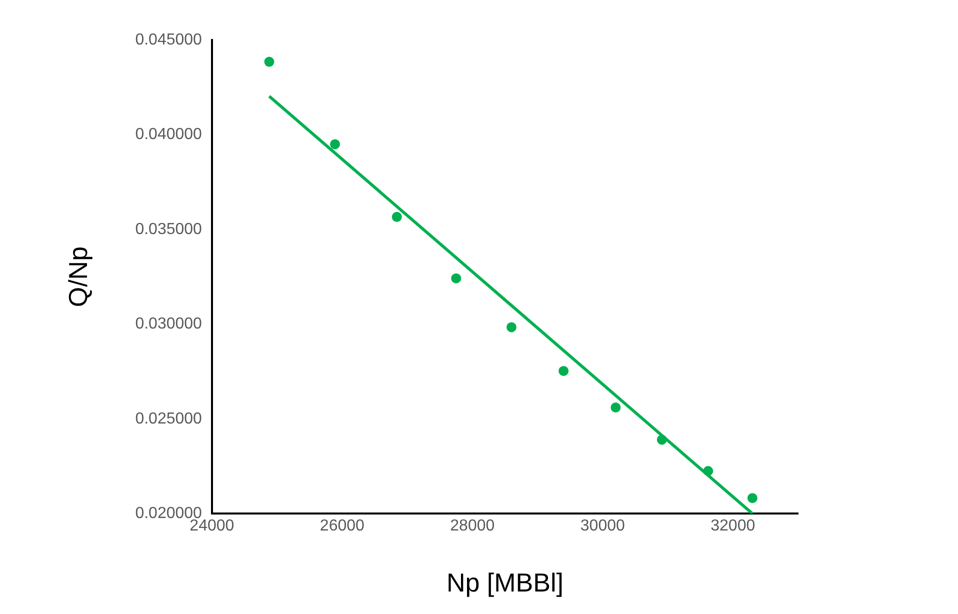 This screenshot has width=958, height=614. I want to click on x-tick-label: 28000, so click(472, 526).